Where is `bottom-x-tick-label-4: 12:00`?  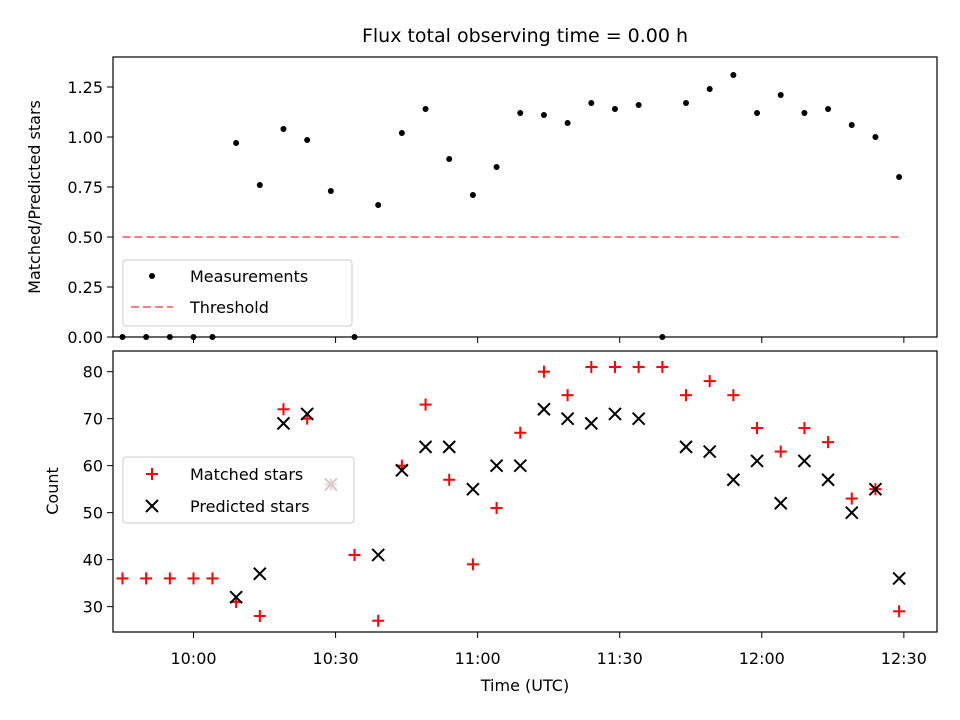
bottom-x-tick-label-4: 12:00 is located at coordinates (762, 658).